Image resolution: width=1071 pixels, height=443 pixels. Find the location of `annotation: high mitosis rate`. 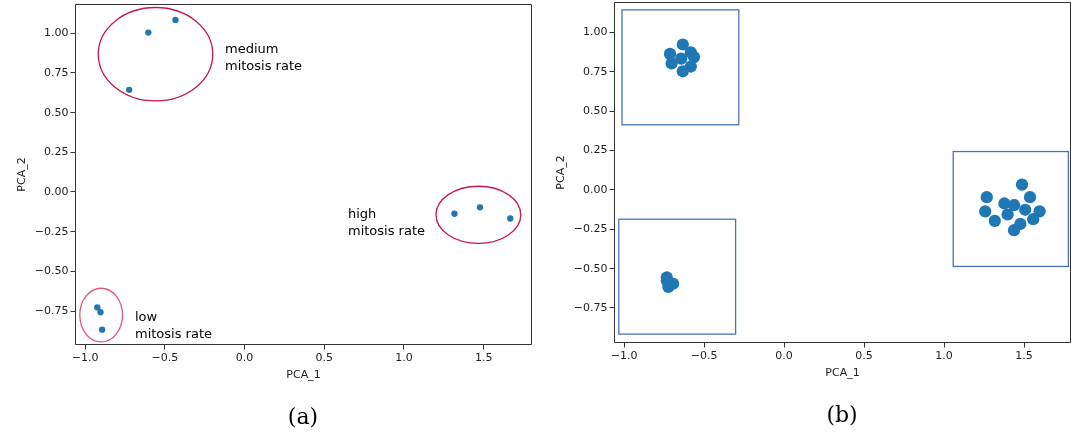

annotation: high mitosis rate is located at coordinates (387, 222).